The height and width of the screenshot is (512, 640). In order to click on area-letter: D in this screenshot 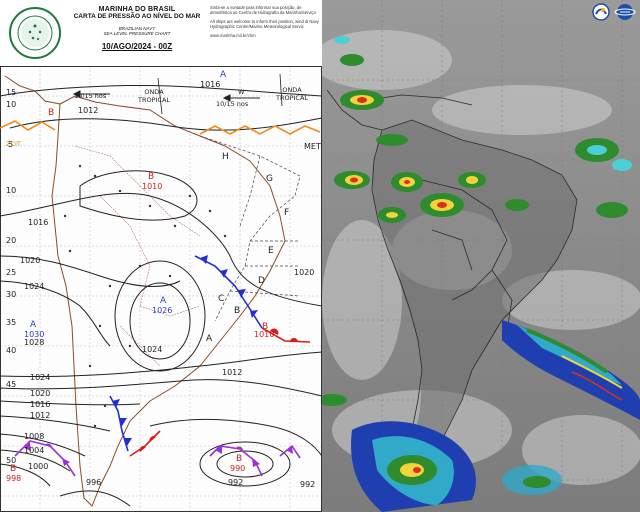, I will do `click(261, 281)`.